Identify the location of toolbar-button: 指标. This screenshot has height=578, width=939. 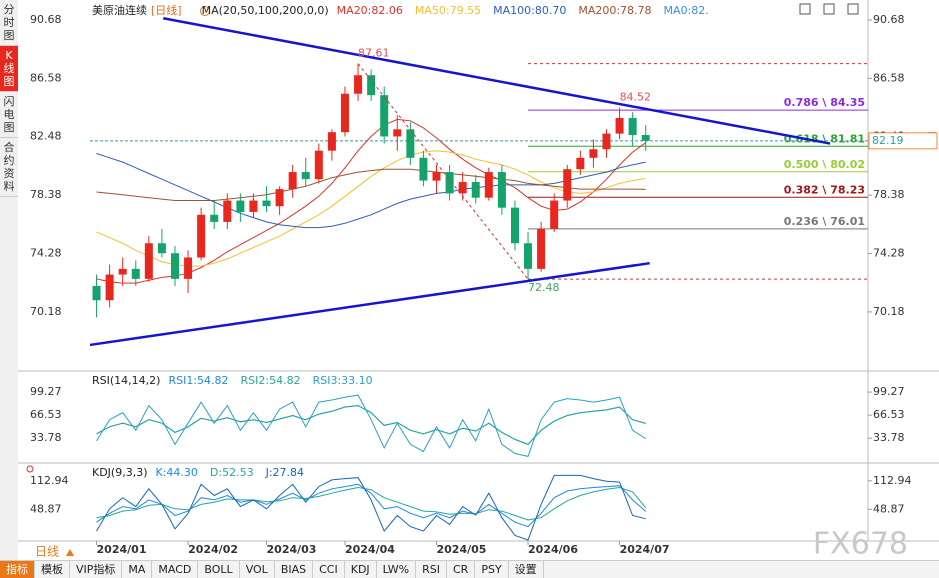
(17, 569).